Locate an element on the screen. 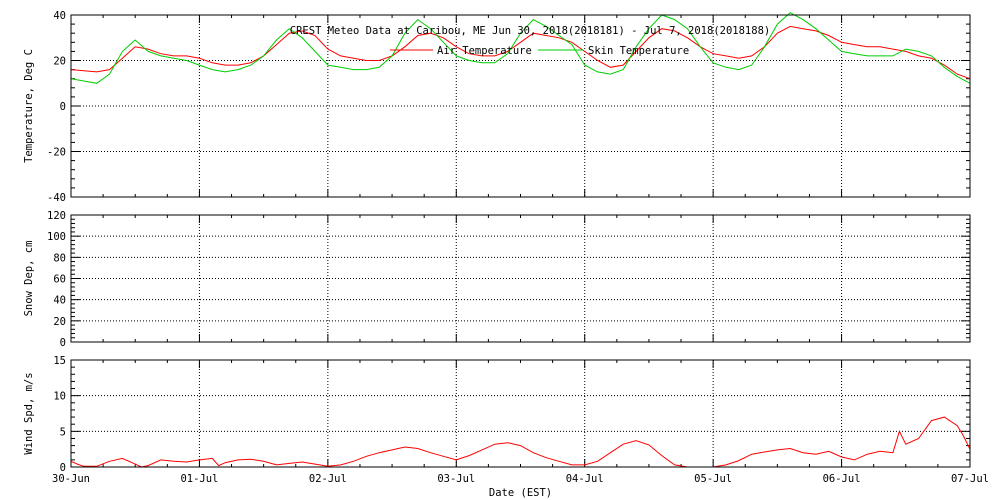  y-tick-label: 10 is located at coordinates (59, 397).